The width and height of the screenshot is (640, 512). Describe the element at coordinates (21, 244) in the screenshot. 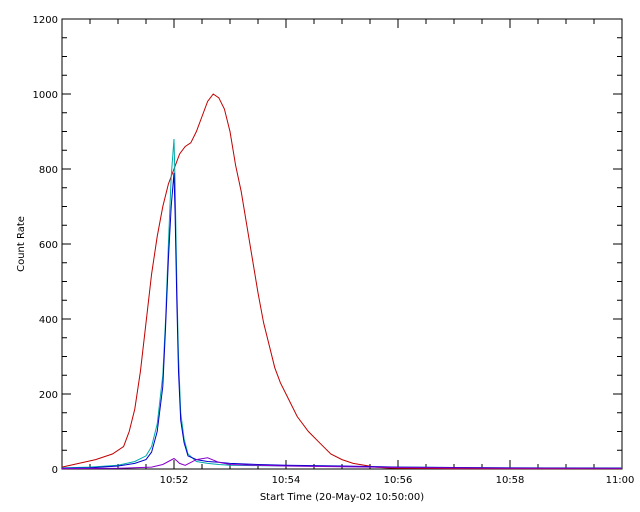

I see `y-axis-title: Count Rate` at that location.